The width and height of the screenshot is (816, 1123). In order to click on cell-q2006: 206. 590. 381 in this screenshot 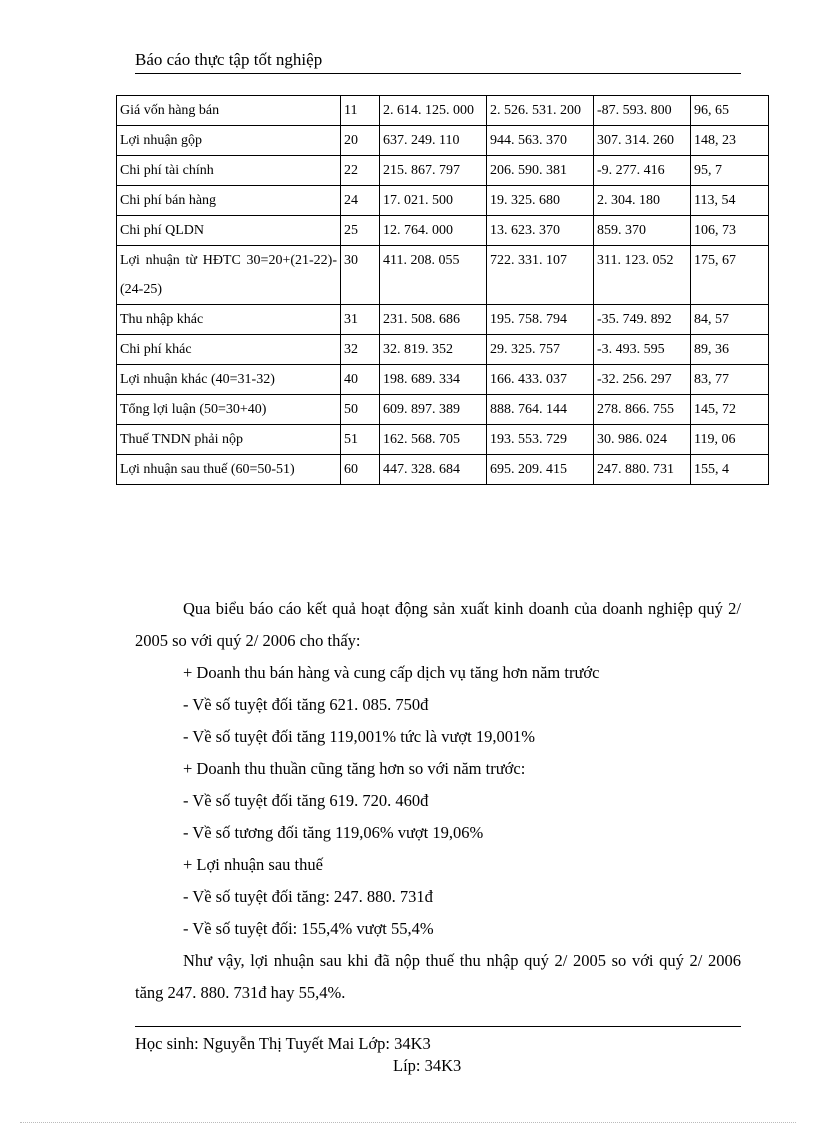, I will do `click(540, 170)`.